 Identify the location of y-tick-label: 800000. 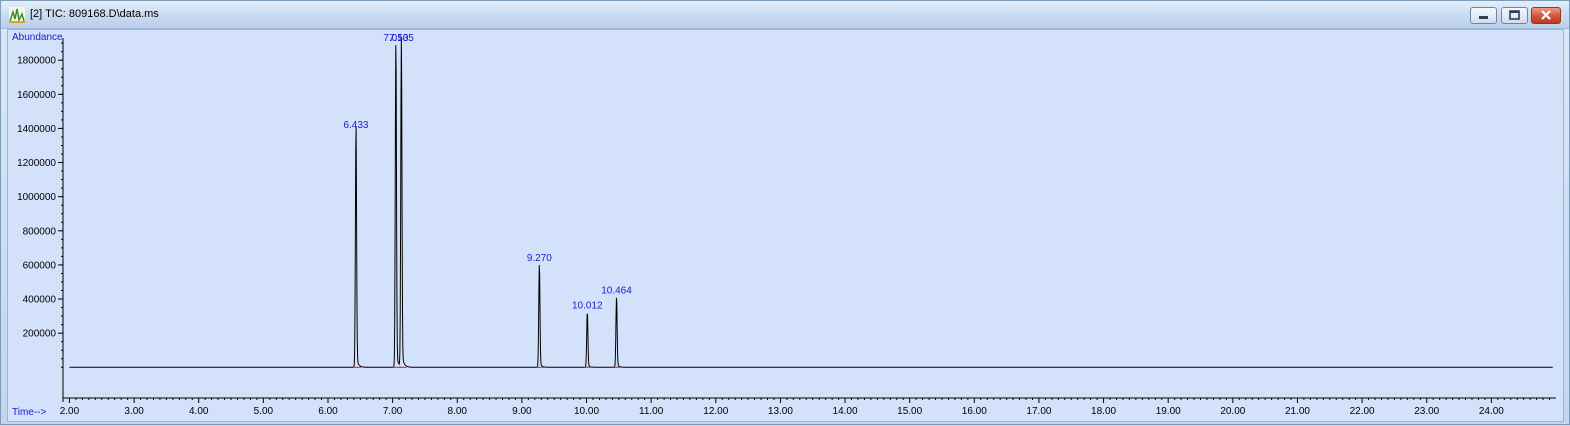
(40, 231).